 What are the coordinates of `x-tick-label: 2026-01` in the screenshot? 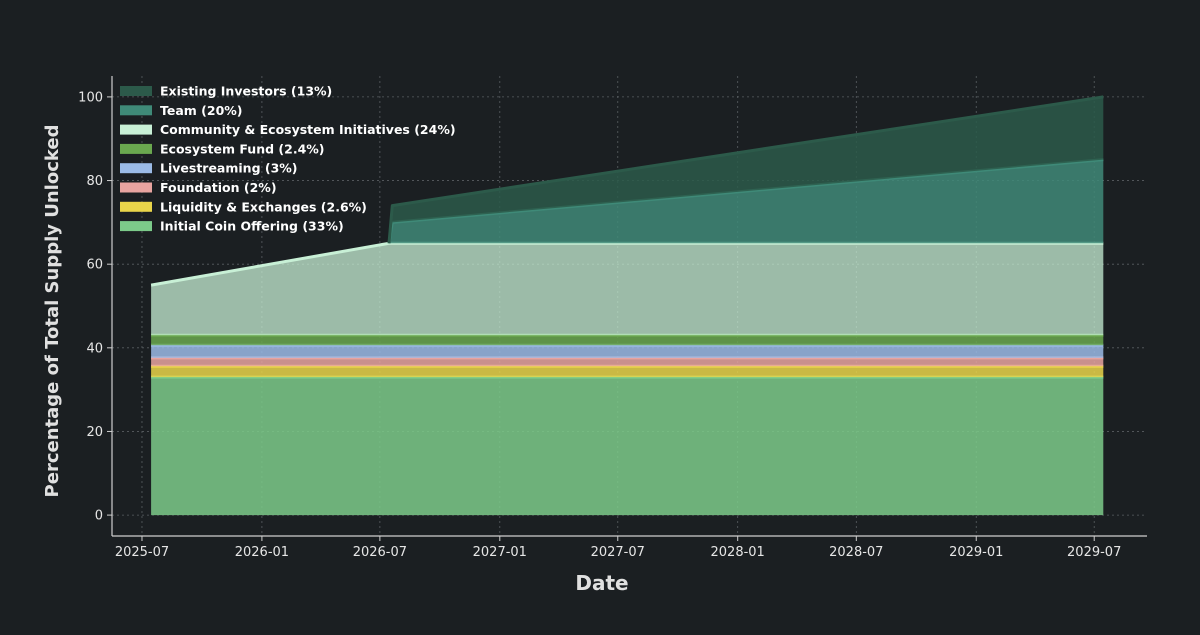 It's located at (262, 552).